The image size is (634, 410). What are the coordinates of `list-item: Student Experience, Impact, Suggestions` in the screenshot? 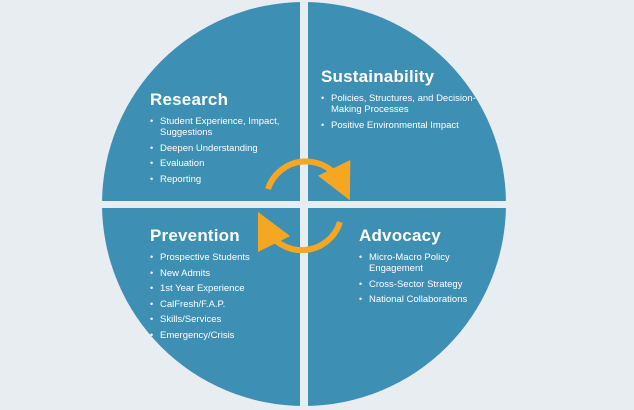 It's located at (215, 127).